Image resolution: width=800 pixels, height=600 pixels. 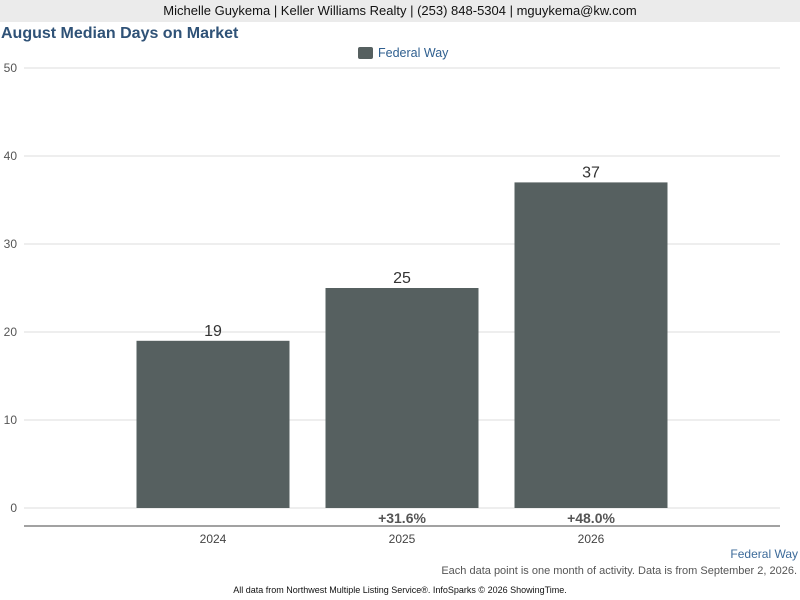 What do you see at coordinates (13, 508) in the screenshot?
I see `y-tick-label: 0` at bounding box center [13, 508].